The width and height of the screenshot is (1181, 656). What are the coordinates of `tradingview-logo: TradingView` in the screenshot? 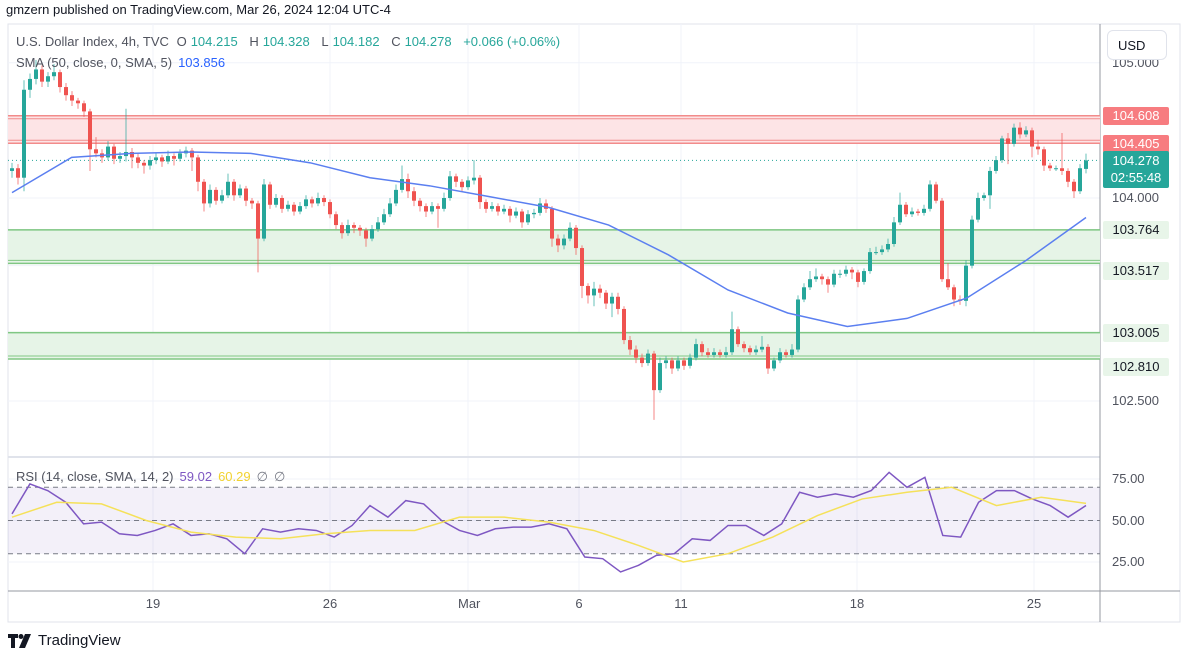 It's located at (64, 640).